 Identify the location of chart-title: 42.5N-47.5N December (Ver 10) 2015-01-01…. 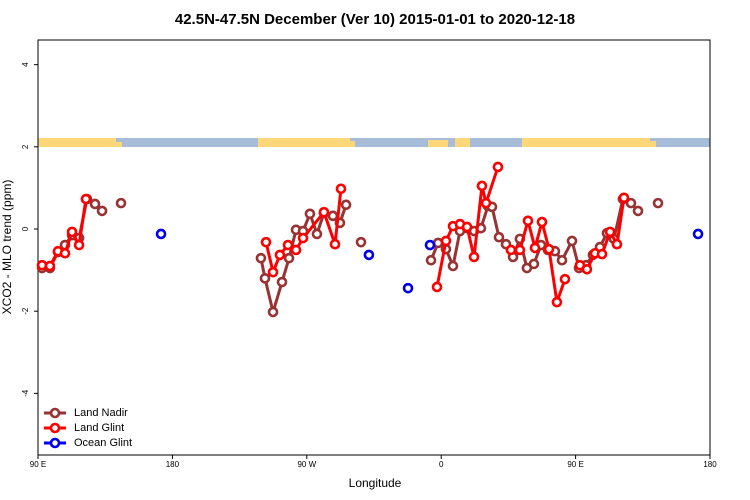
(375, 19).